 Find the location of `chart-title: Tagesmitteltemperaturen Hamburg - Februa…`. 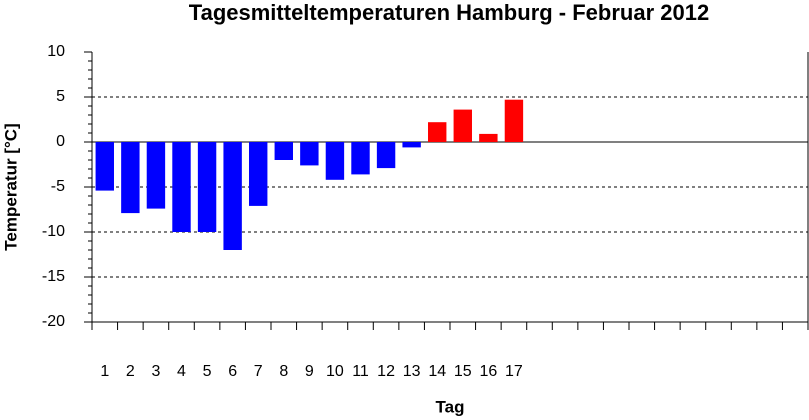

chart-title: Tagesmitteltemperaturen Hamburg - Februa… is located at coordinates (449, 12).